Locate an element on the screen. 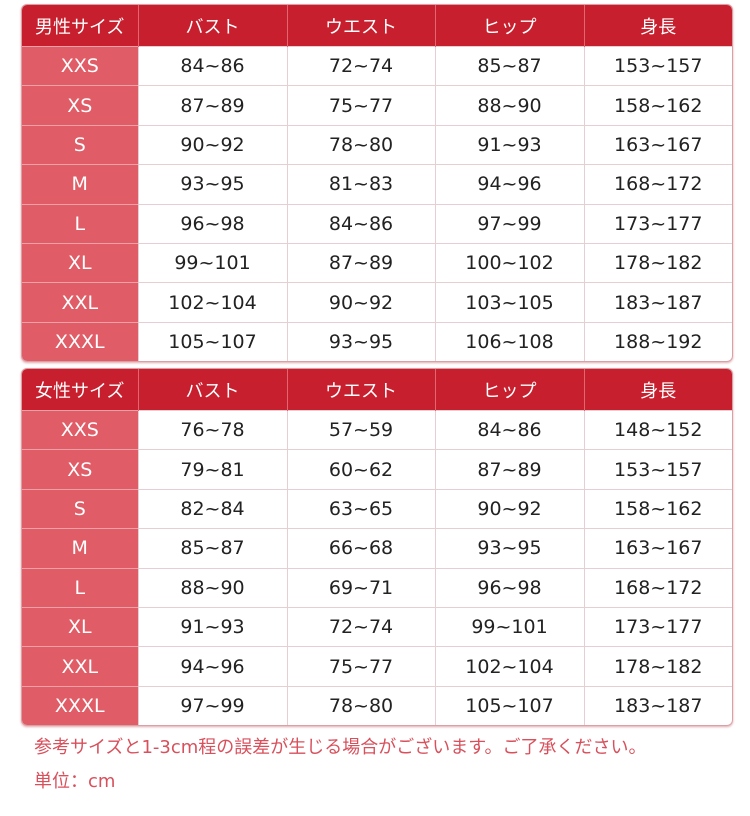 This screenshot has height=816, width=750. hip-cell: 100~102 is located at coordinates (510, 262).